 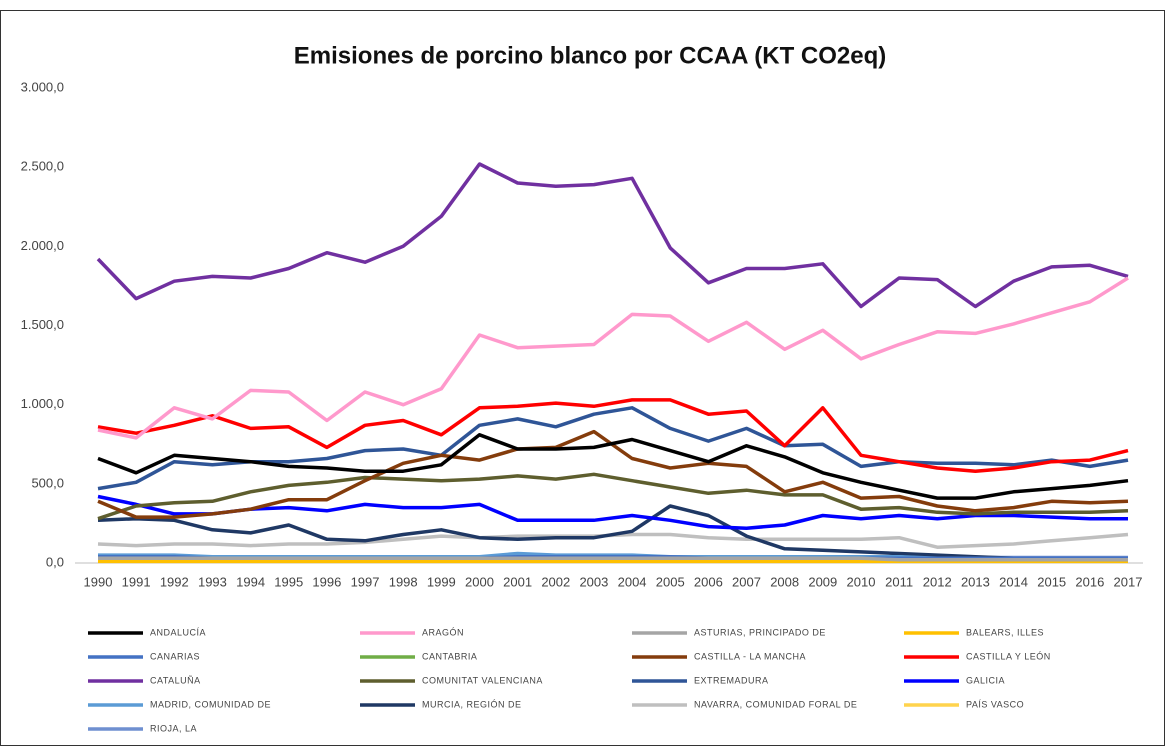 What do you see at coordinates (441, 581) in the screenshot?
I see `x-tick-label: 1999` at bounding box center [441, 581].